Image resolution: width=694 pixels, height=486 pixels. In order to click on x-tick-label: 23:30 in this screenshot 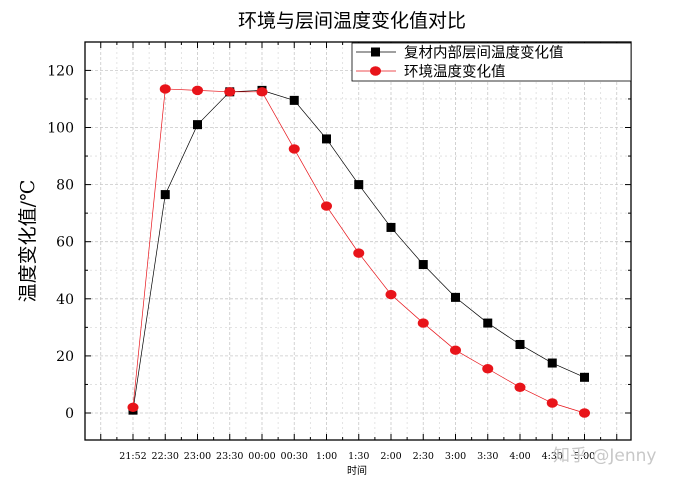, I will do `click(229, 456)`.